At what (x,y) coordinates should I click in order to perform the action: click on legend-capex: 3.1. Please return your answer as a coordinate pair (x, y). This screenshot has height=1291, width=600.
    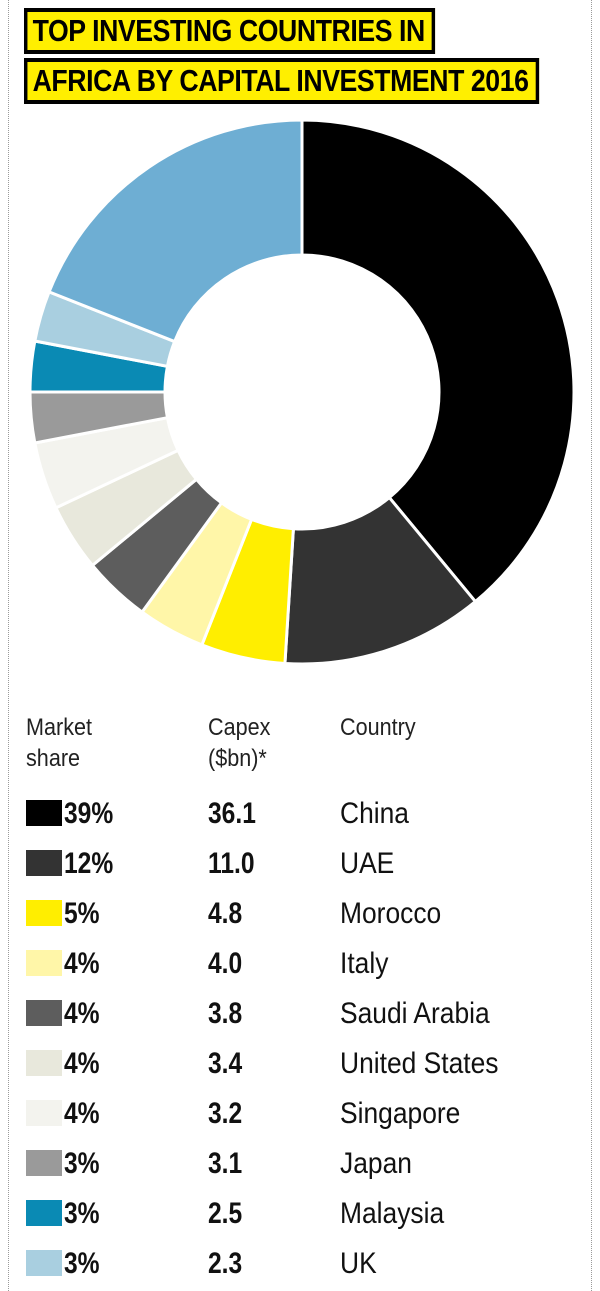
    Looking at the image, I should click on (225, 1163).